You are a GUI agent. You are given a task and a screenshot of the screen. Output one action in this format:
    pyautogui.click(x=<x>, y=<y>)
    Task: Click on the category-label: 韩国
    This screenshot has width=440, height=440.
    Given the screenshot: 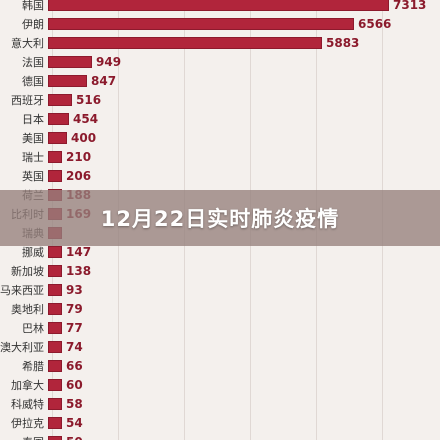 What is the action you would take?
    pyautogui.click(x=33, y=6)
    